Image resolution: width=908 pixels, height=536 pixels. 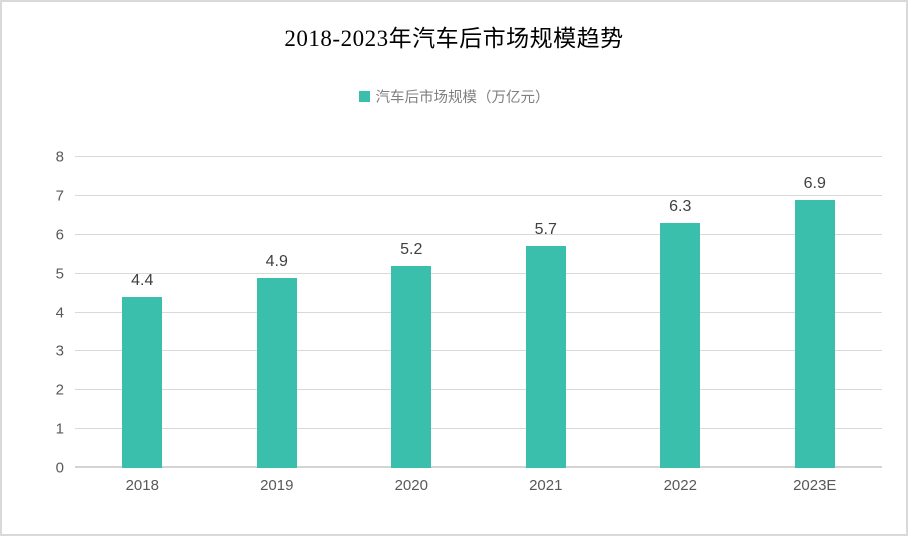 What do you see at coordinates (680, 207) in the screenshot?
I see `bar-data-label: 6.3` at bounding box center [680, 207].